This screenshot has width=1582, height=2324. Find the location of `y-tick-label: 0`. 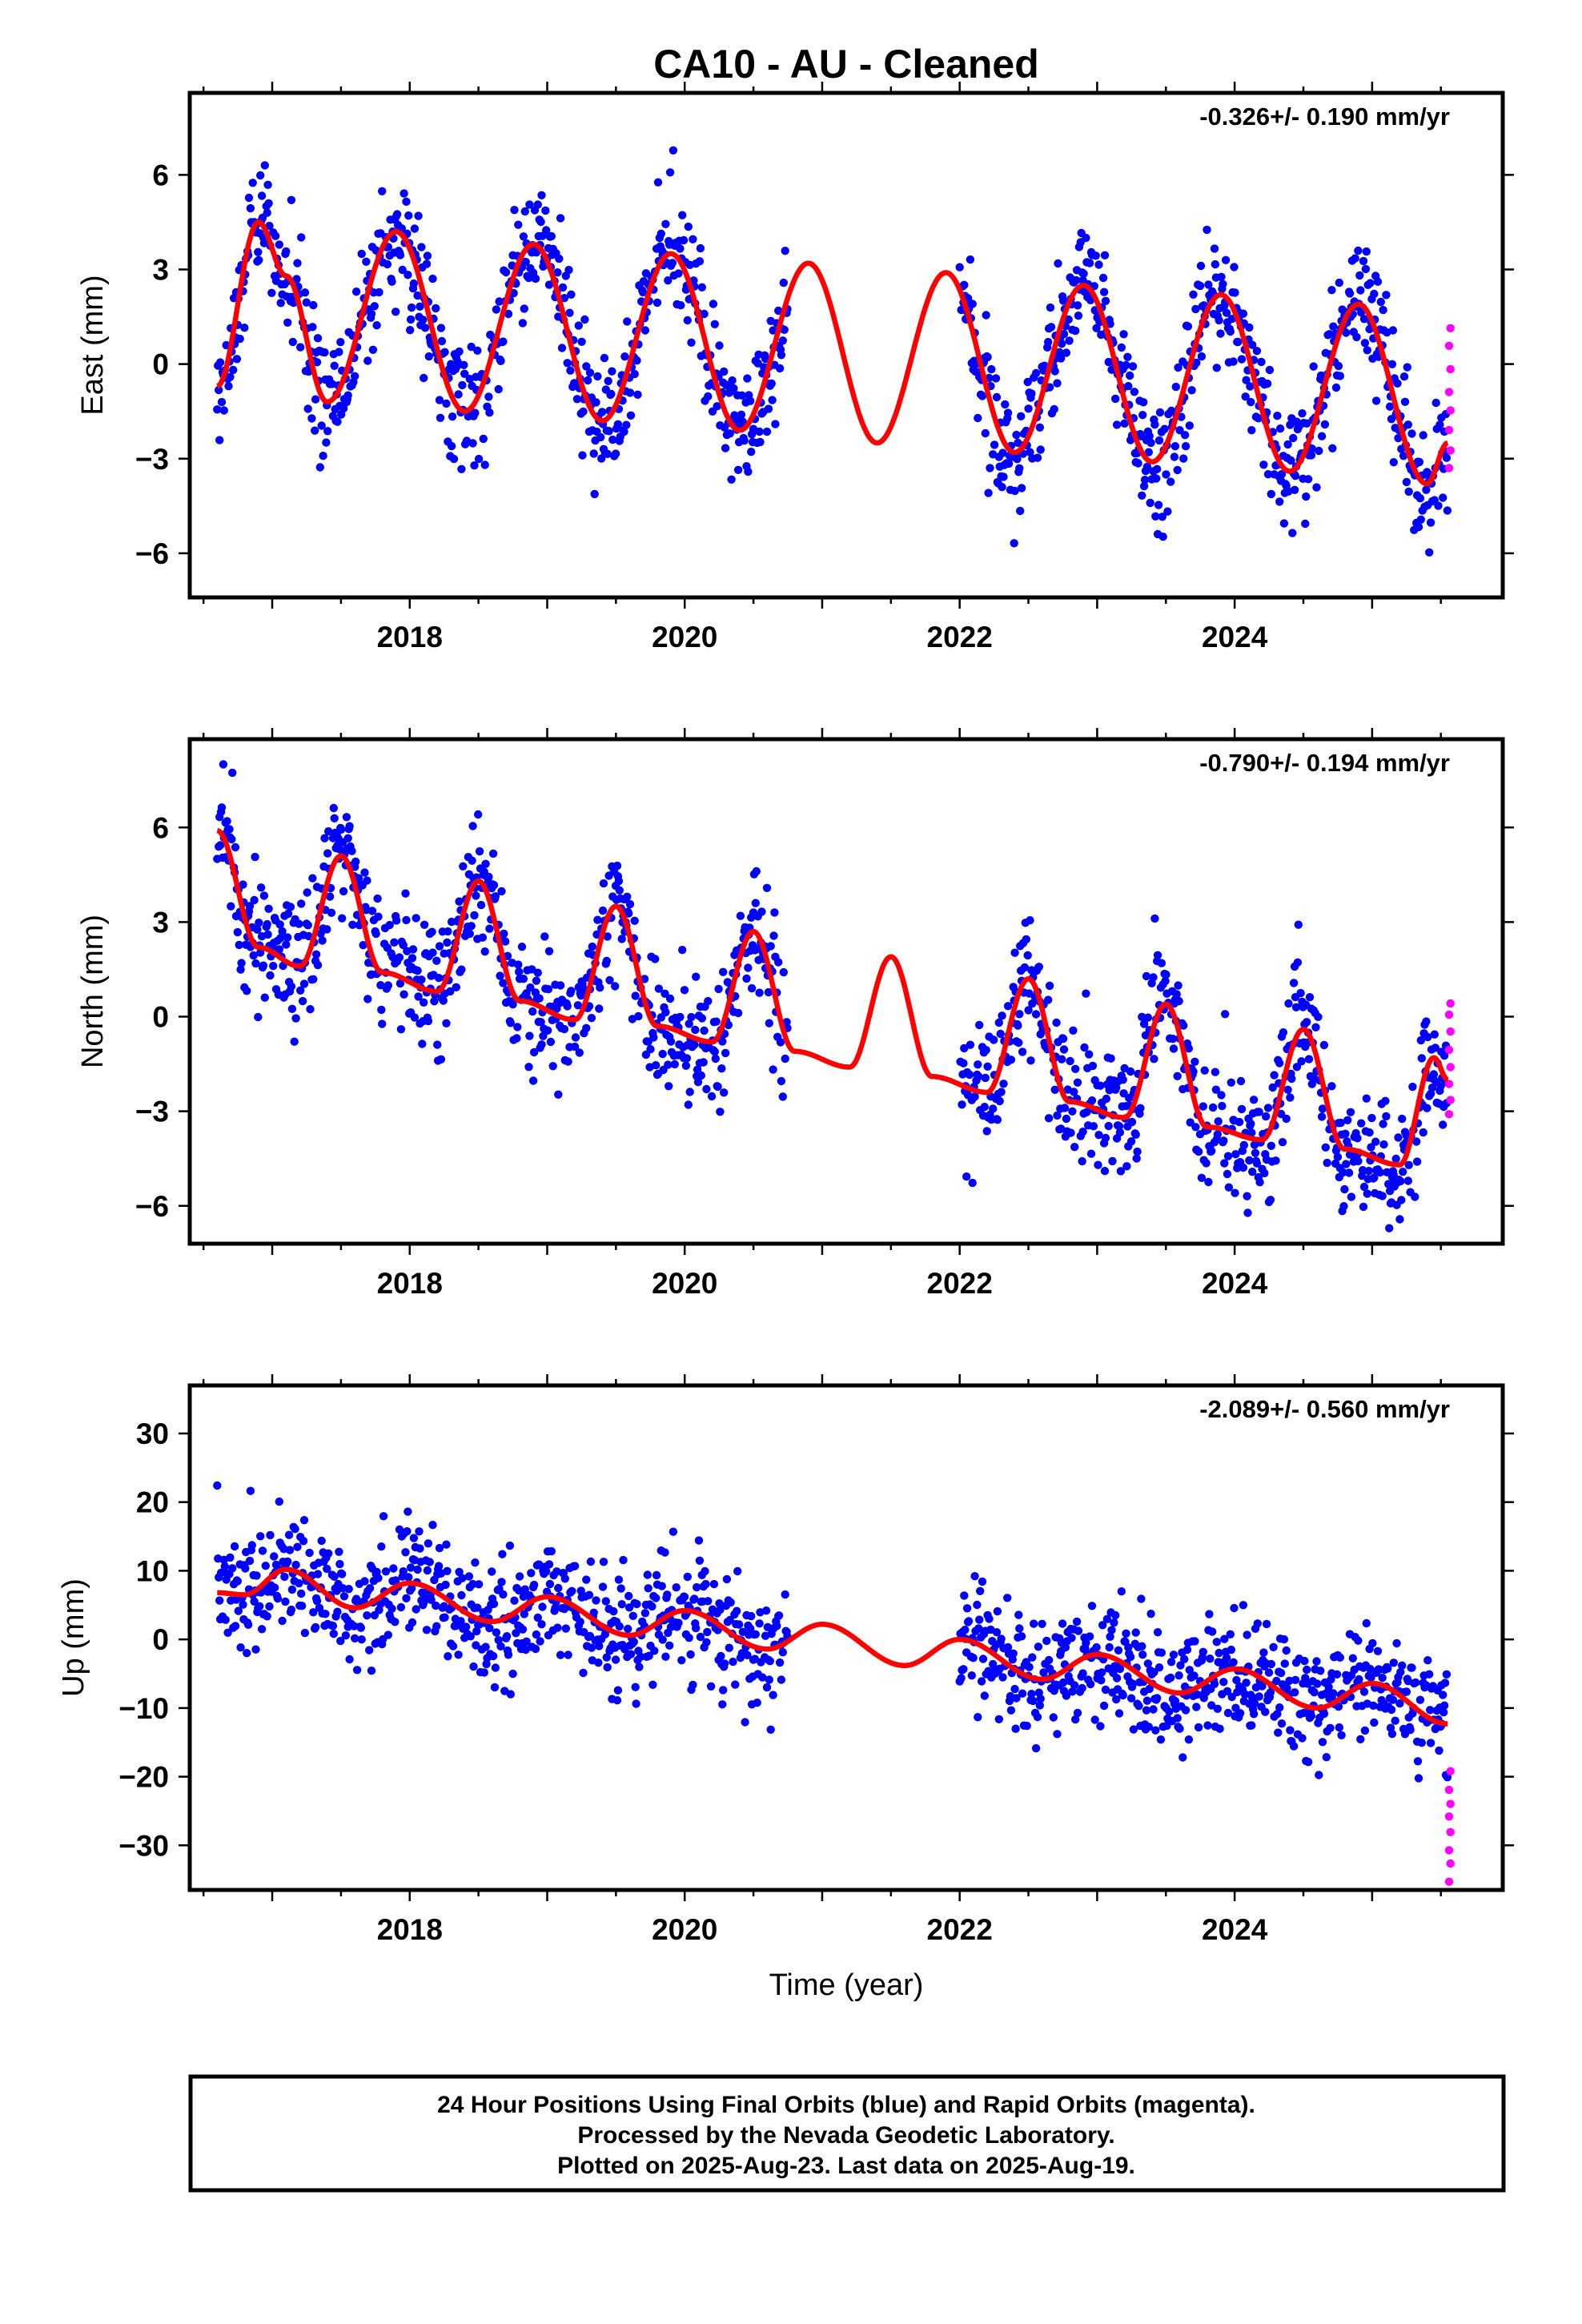

y-tick-label: 0 is located at coordinates (161, 1639).